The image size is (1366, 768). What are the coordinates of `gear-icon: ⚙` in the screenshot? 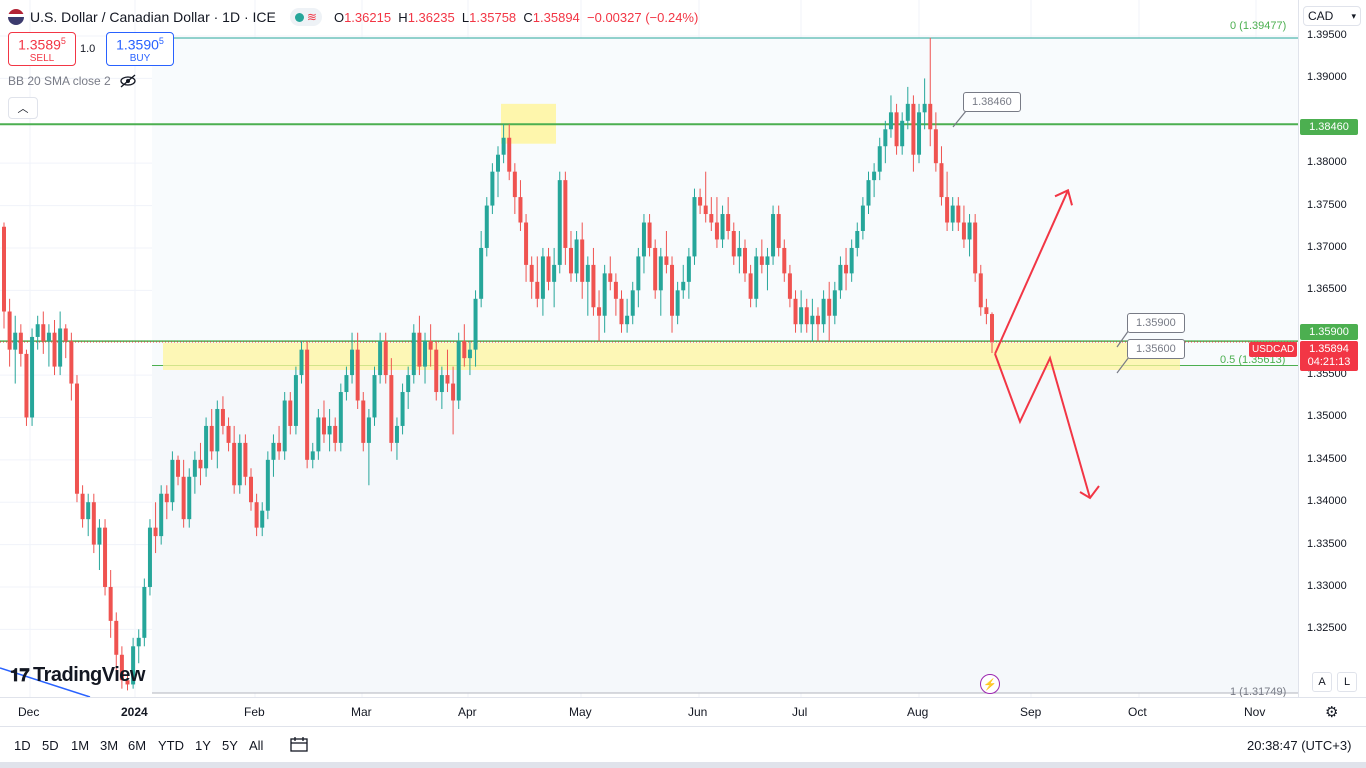 It's located at (1332, 712).